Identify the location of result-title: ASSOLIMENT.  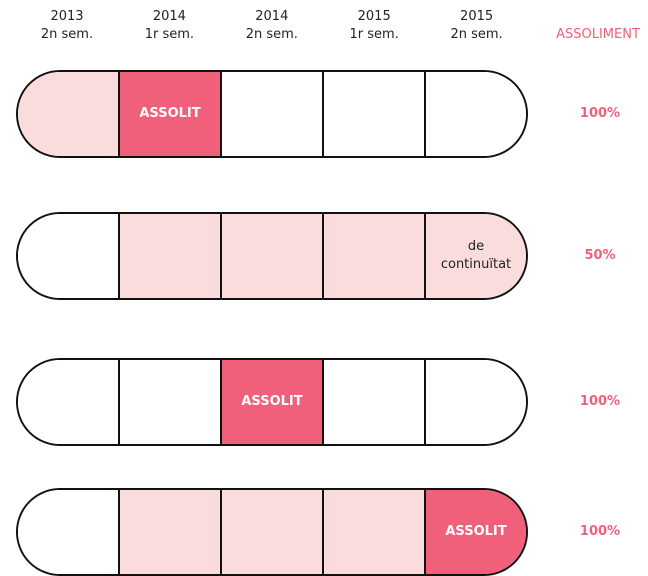
(598, 34).